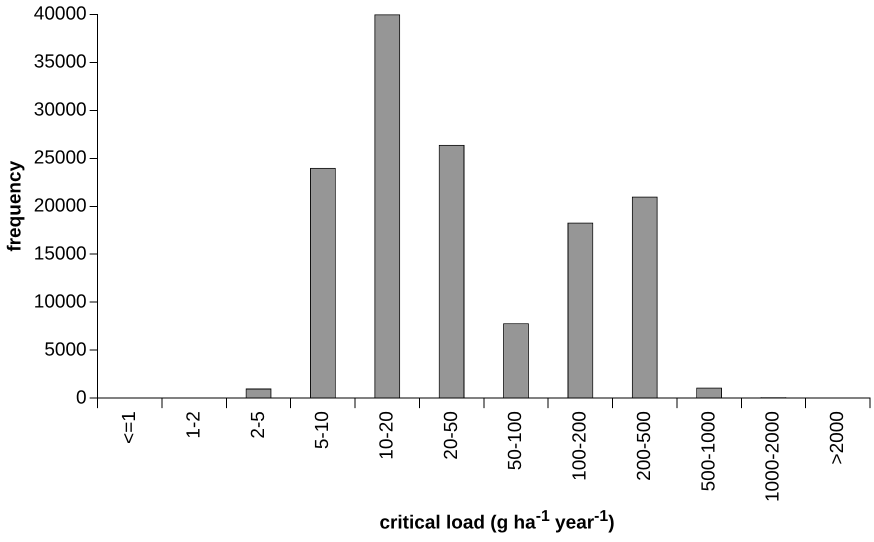 This screenshot has width=874, height=542. I want to click on y-tick-label: 0, so click(81, 397).